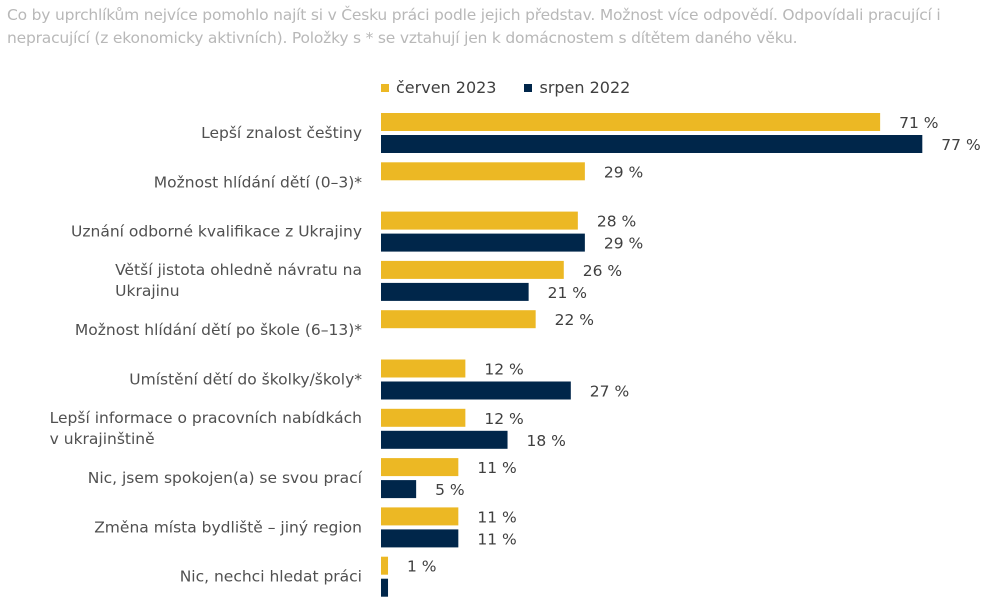  What do you see at coordinates (258, 182) in the screenshot?
I see `category-label: Možnost hlídání dětí (0–3)*` at bounding box center [258, 182].